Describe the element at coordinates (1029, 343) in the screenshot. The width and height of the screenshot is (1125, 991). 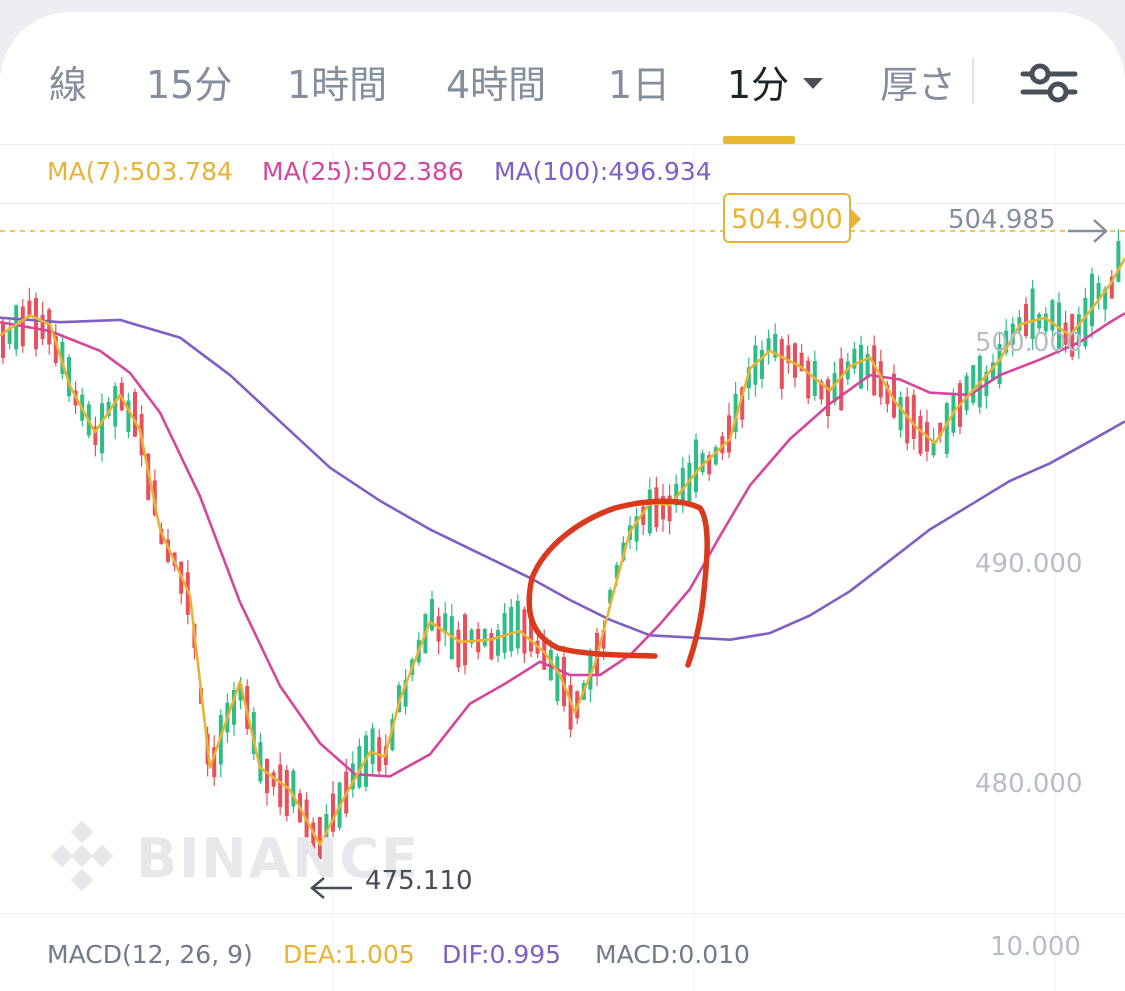
I see `y-axis-label-500: 500.000` at that location.